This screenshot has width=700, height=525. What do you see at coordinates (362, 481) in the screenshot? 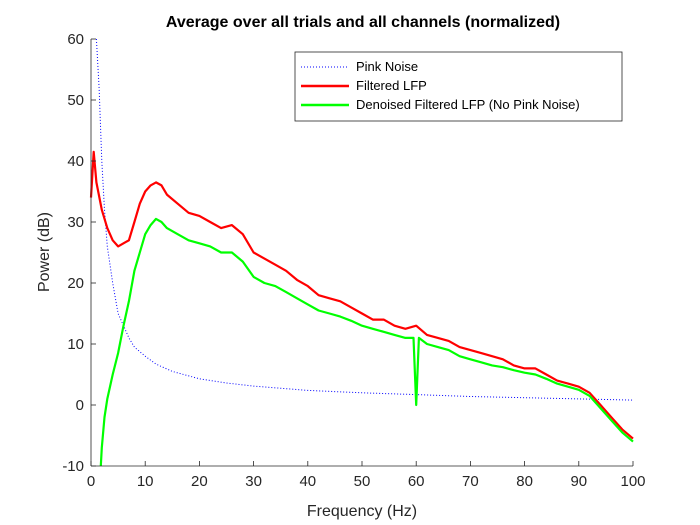
I see `x-tick-label: 50` at bounding box center [362, 481].